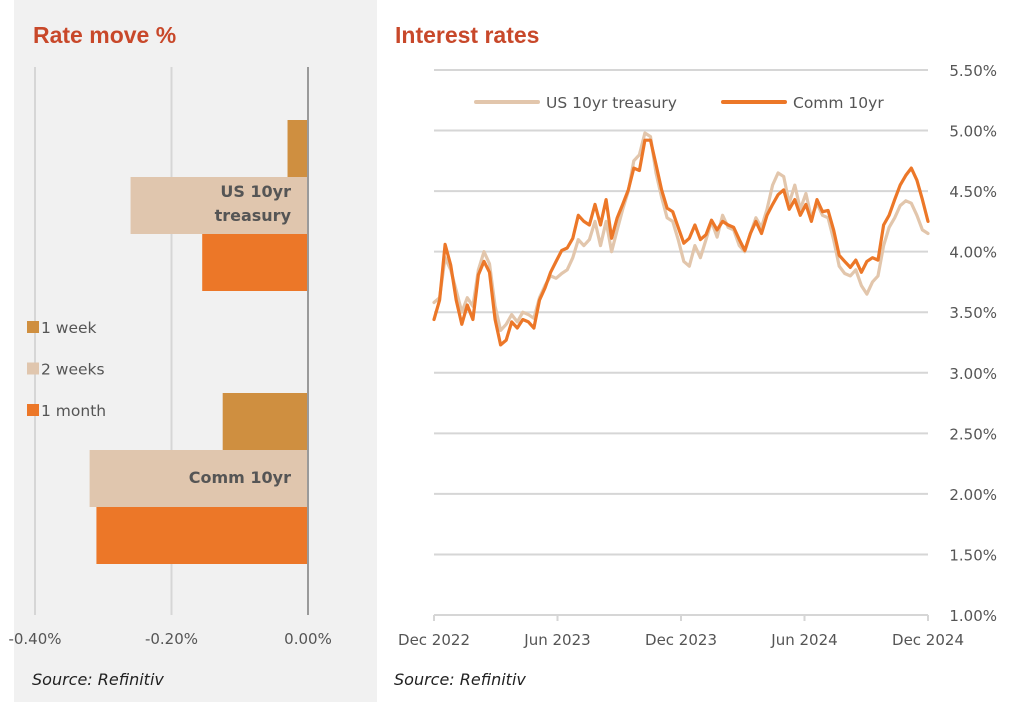 The image size is (1010, 702). What do you see at coordinates (69, 328) in the screenshot?
I see `legend-label: 1 week` at bounding box center [69, 328].